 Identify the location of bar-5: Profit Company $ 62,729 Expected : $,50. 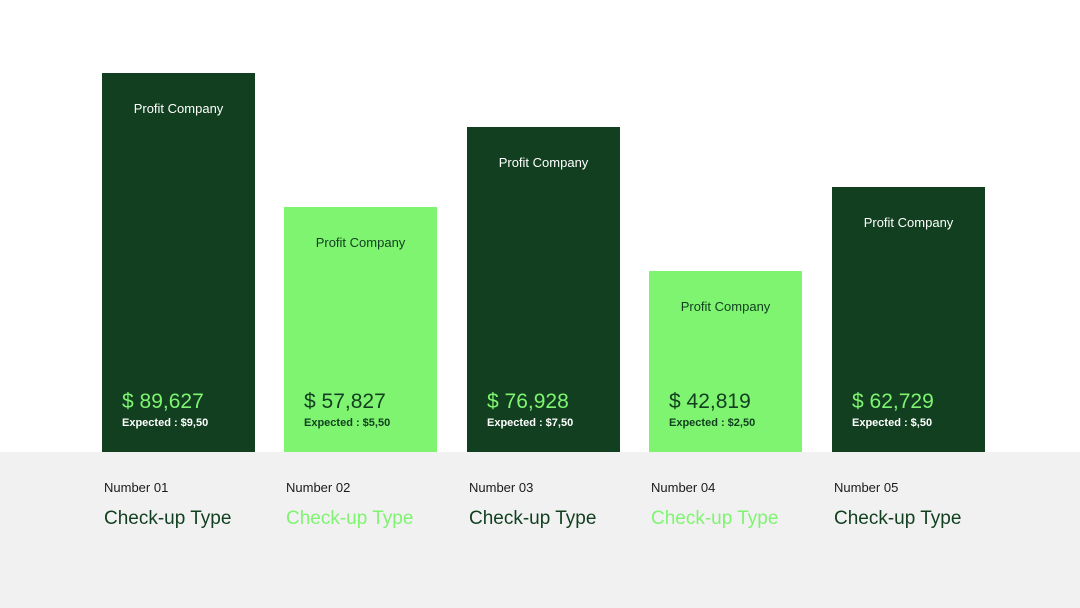
(908, 319).